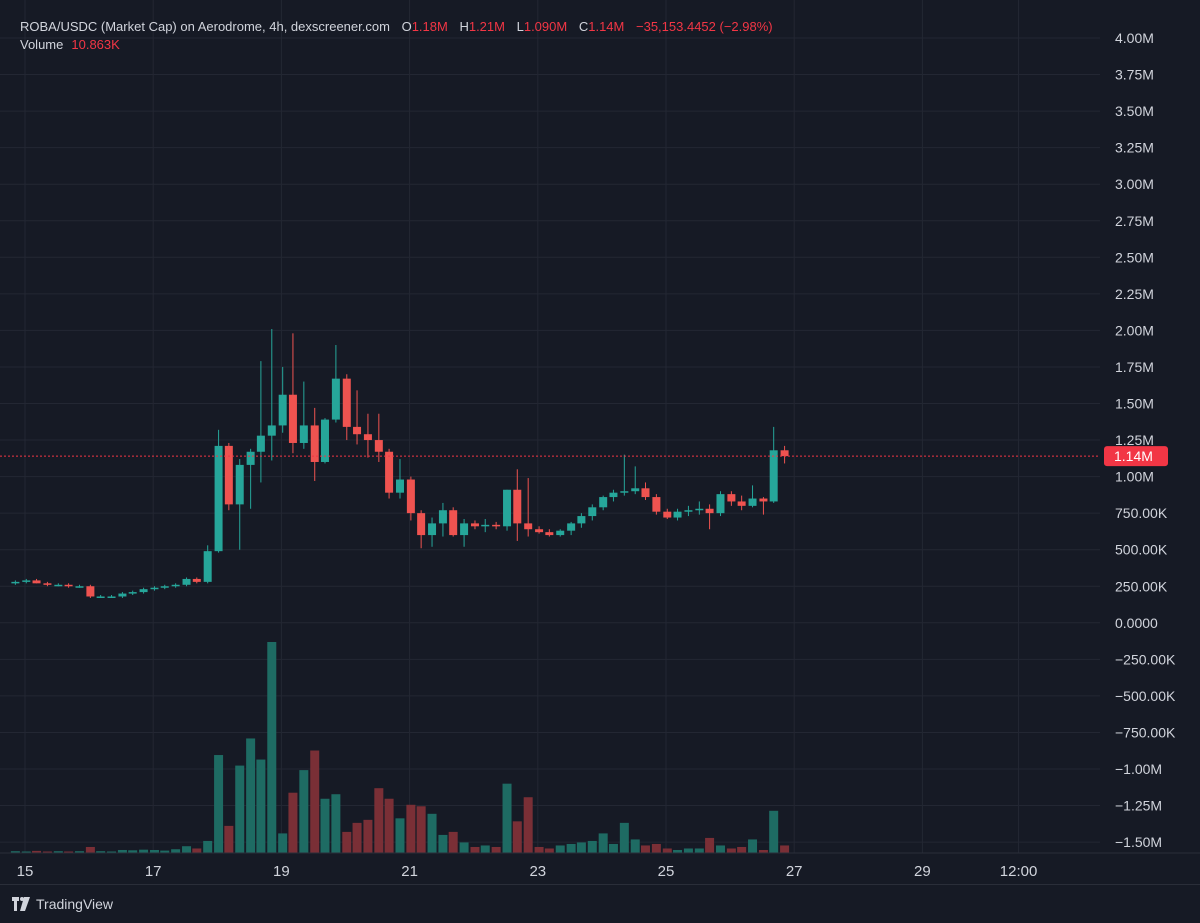  I want to click on x-tick-label: 27, so click(794, 871).